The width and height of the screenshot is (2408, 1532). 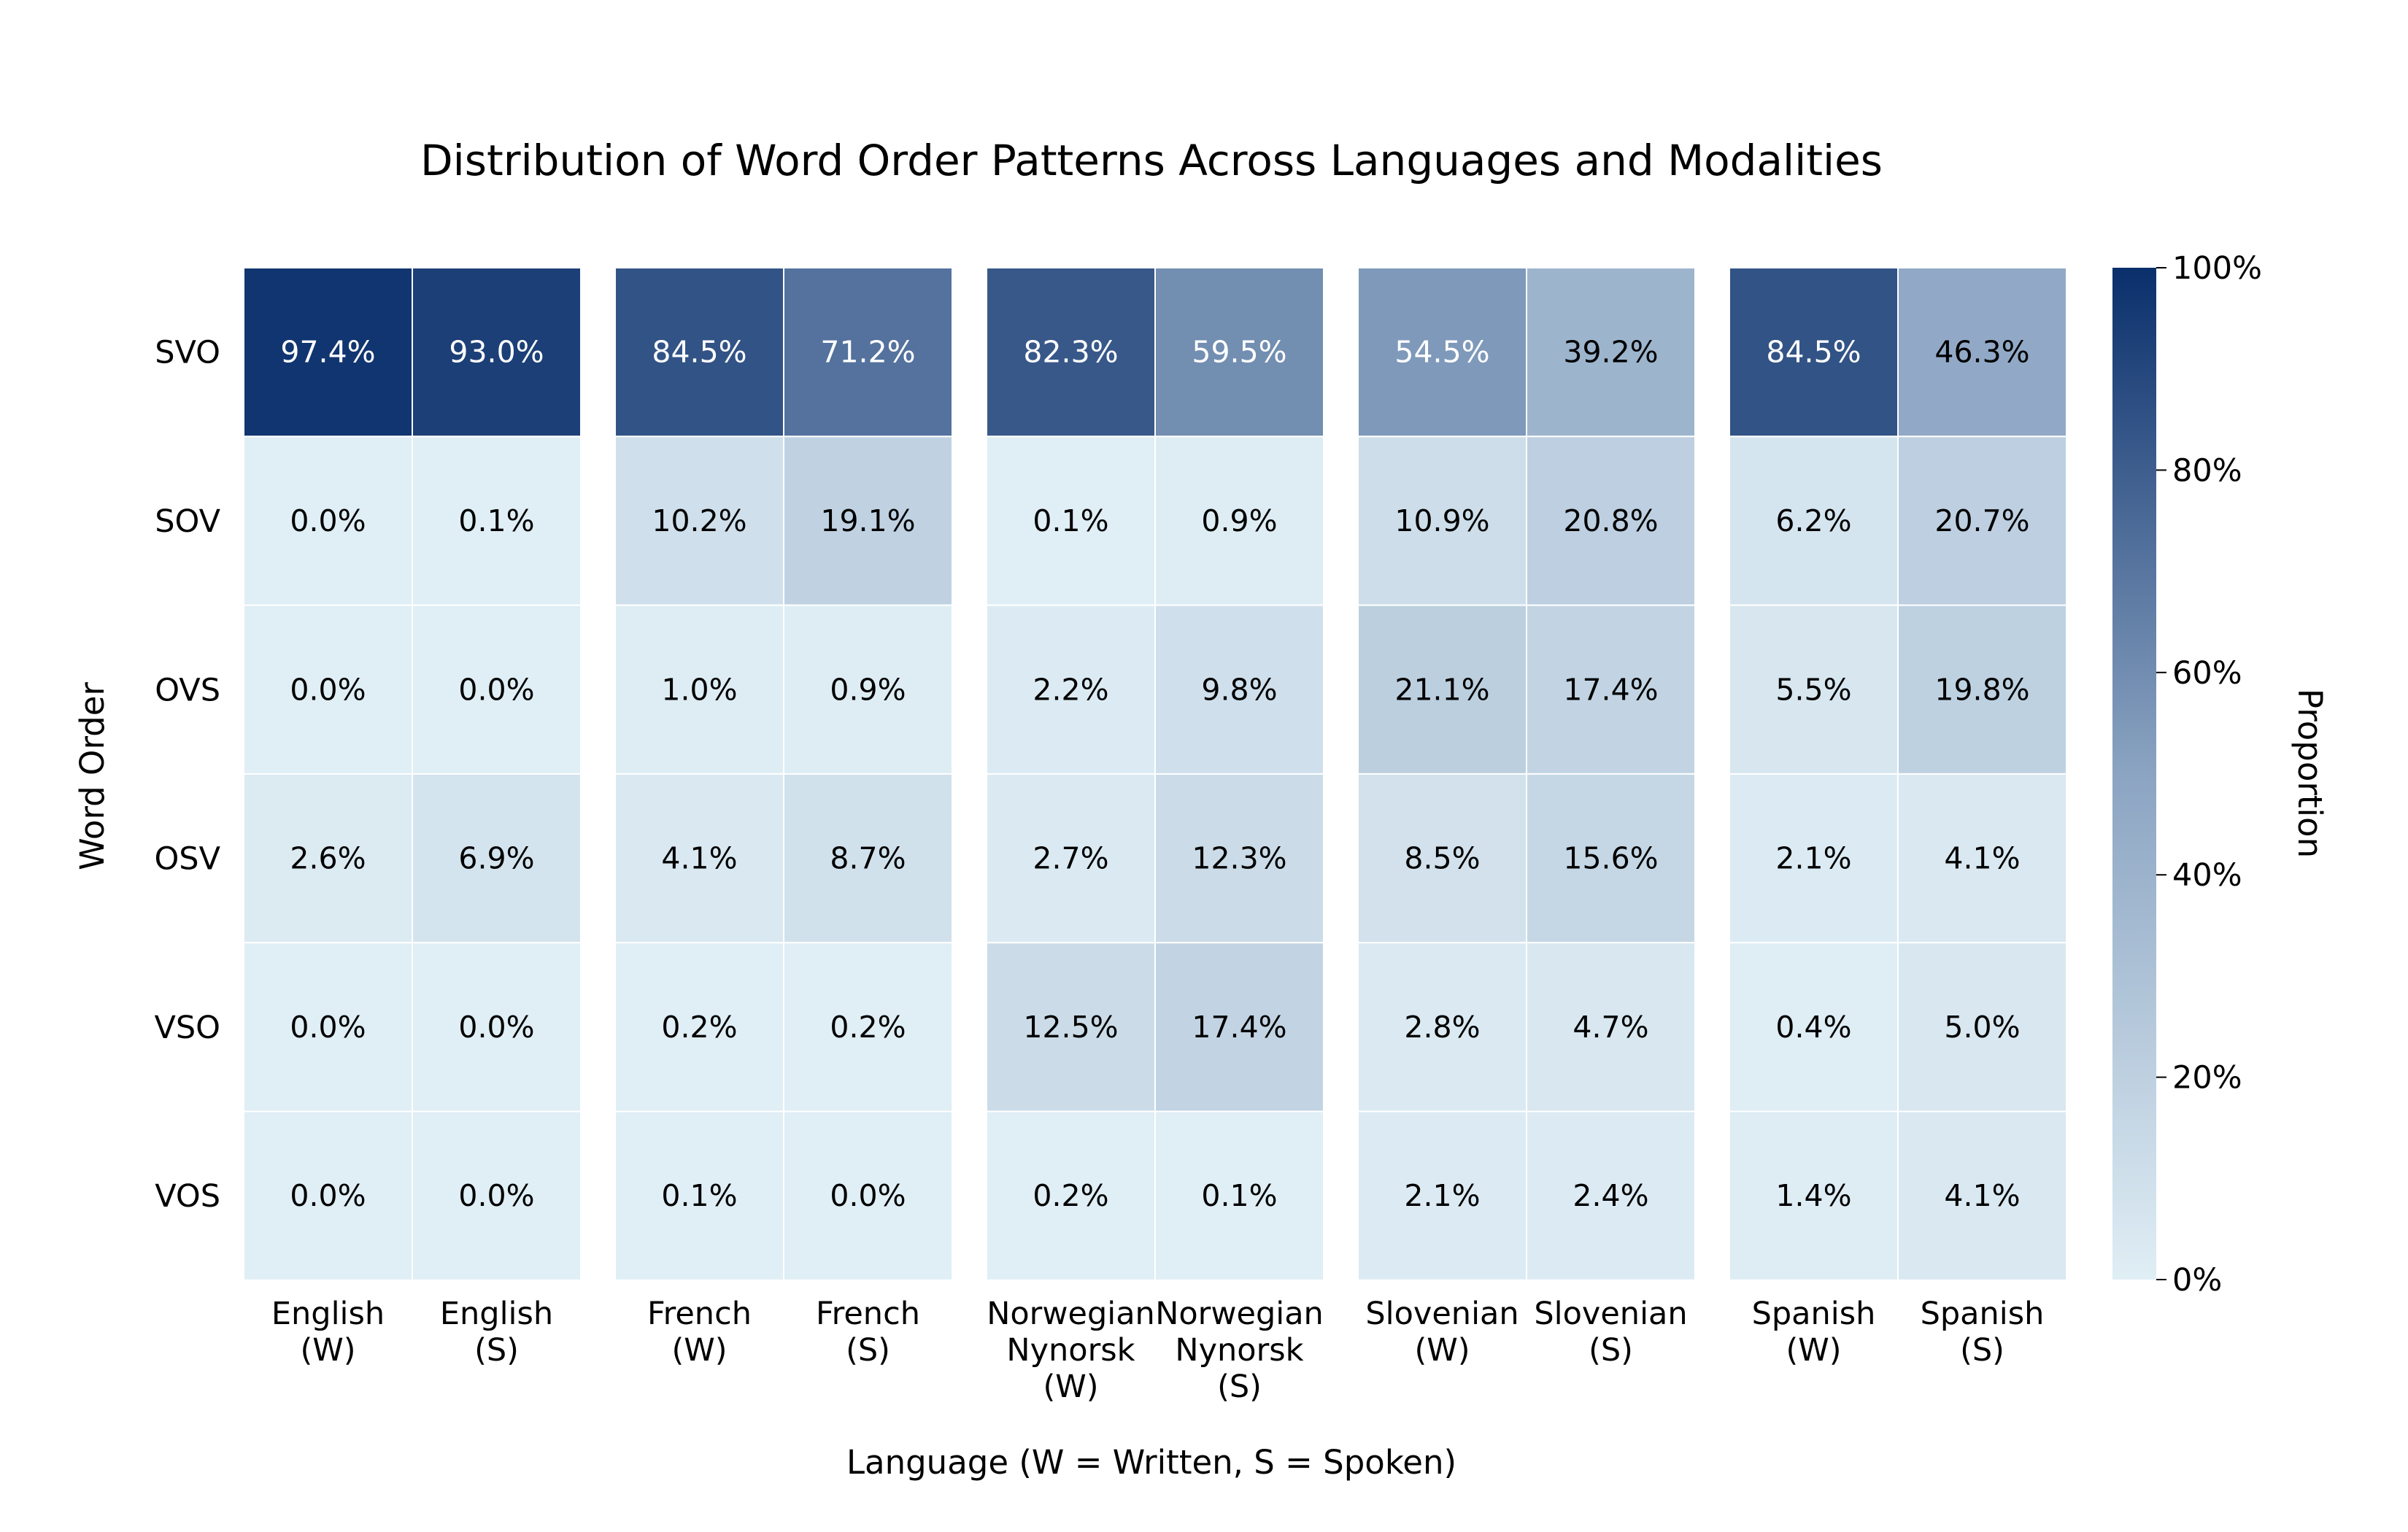 I want to click on x-tick-label: Spanish (W), so click(x=1814, y=1332).